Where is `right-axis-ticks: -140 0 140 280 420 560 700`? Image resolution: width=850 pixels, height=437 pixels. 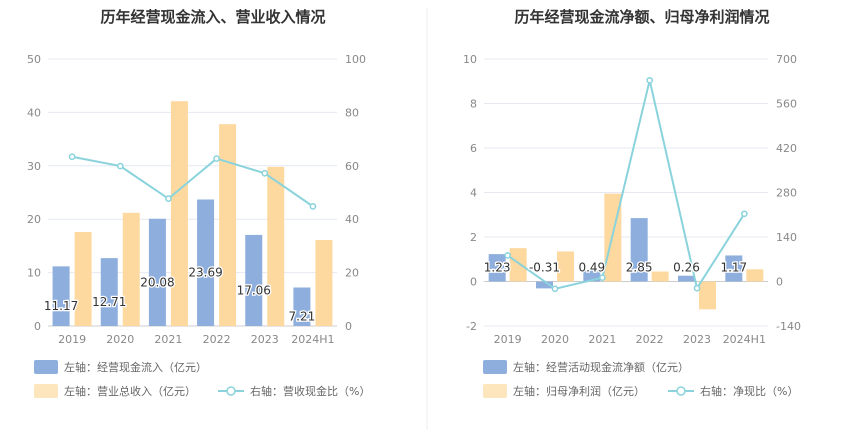 right-axis-ticks: -140 0 140 280 420 560 700 is located at coordinates (788, 193).